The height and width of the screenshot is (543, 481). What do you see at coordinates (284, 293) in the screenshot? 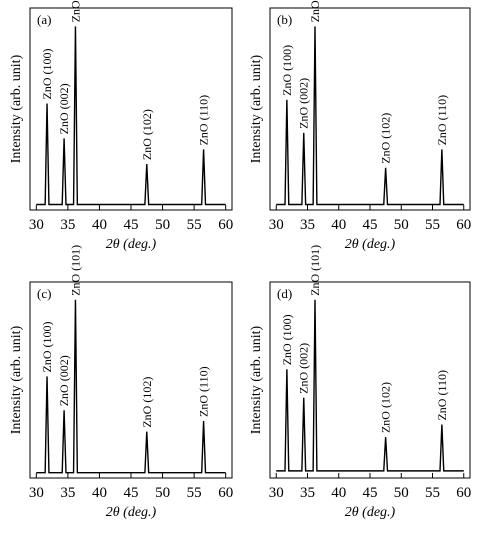
I see `panel-label: (d)` at bounding box center [284, 293].